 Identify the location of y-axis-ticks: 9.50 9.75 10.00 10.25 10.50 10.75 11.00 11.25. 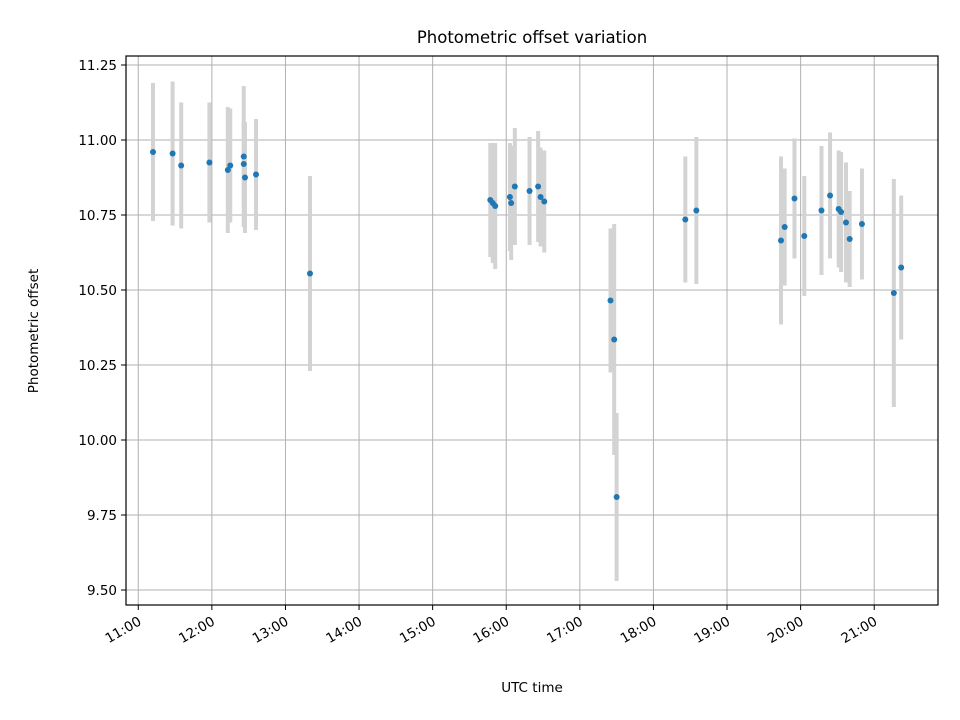
(102, 328).